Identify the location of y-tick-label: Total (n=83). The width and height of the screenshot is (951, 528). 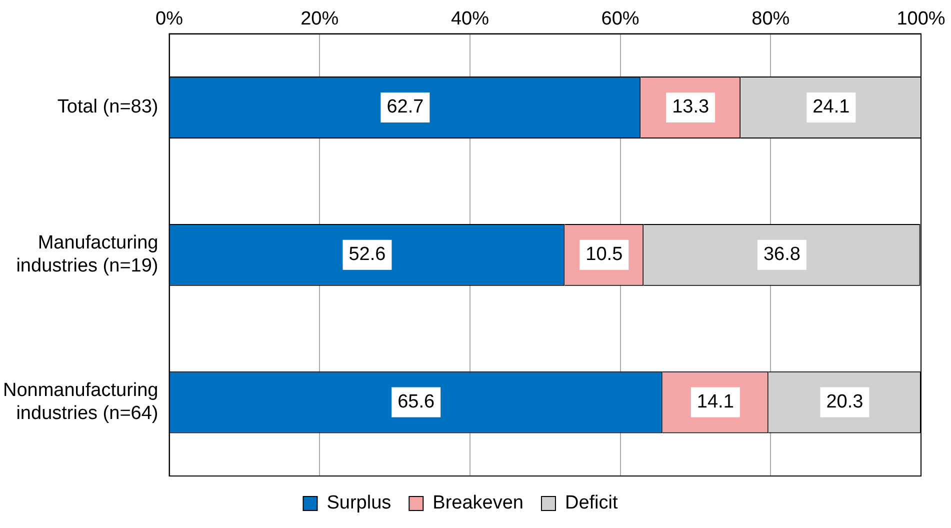
(107, 107).